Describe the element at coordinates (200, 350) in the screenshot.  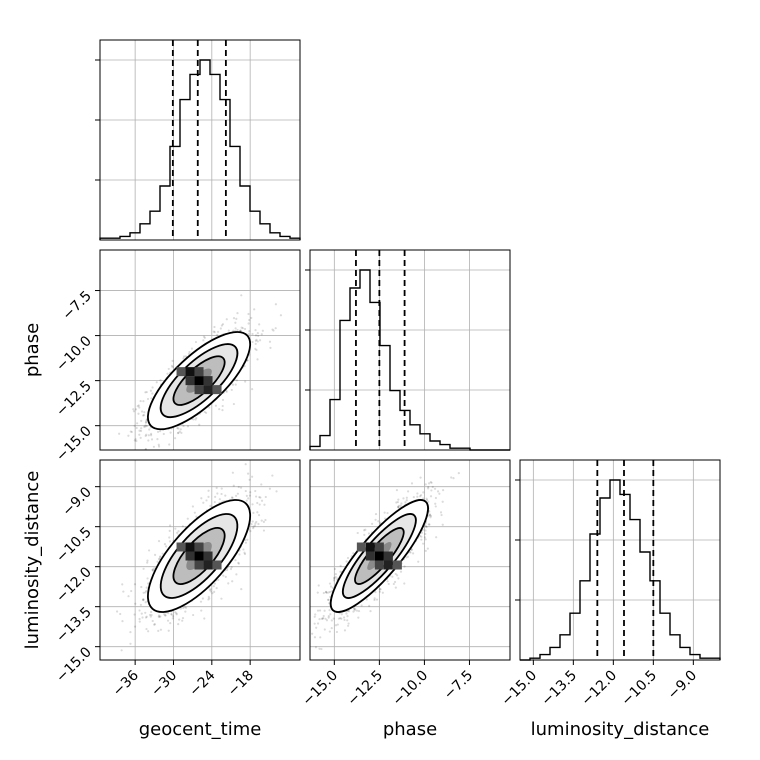
I see `panel-content` at that location.